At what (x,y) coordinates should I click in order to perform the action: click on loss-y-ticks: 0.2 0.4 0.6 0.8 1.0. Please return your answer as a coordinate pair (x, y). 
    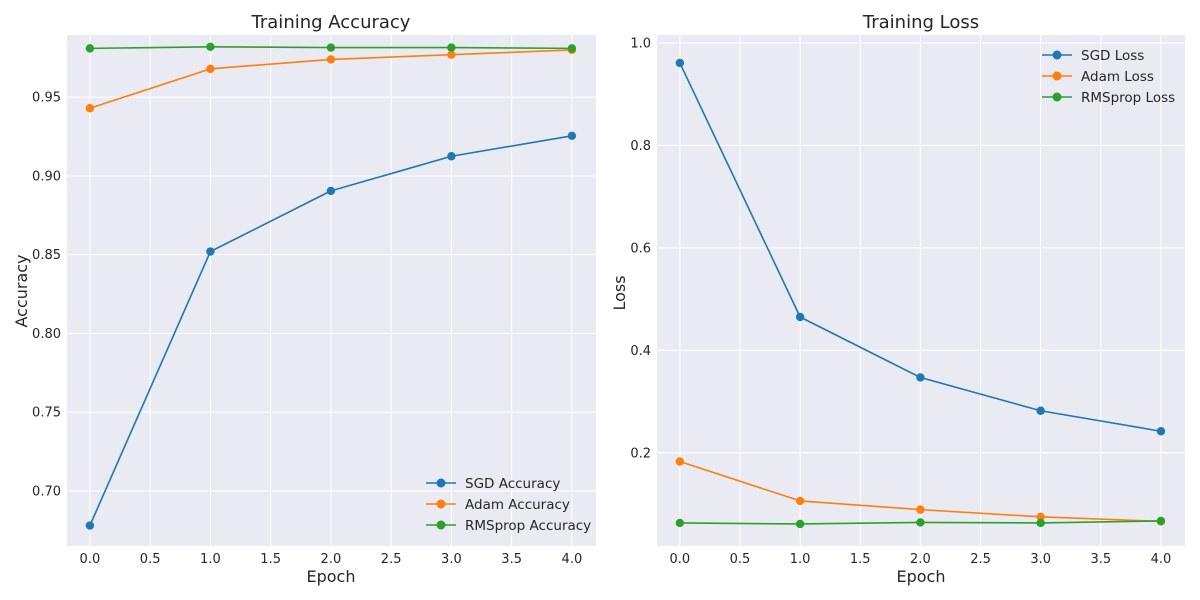
    Looking at the image, I should click on (640, 248).